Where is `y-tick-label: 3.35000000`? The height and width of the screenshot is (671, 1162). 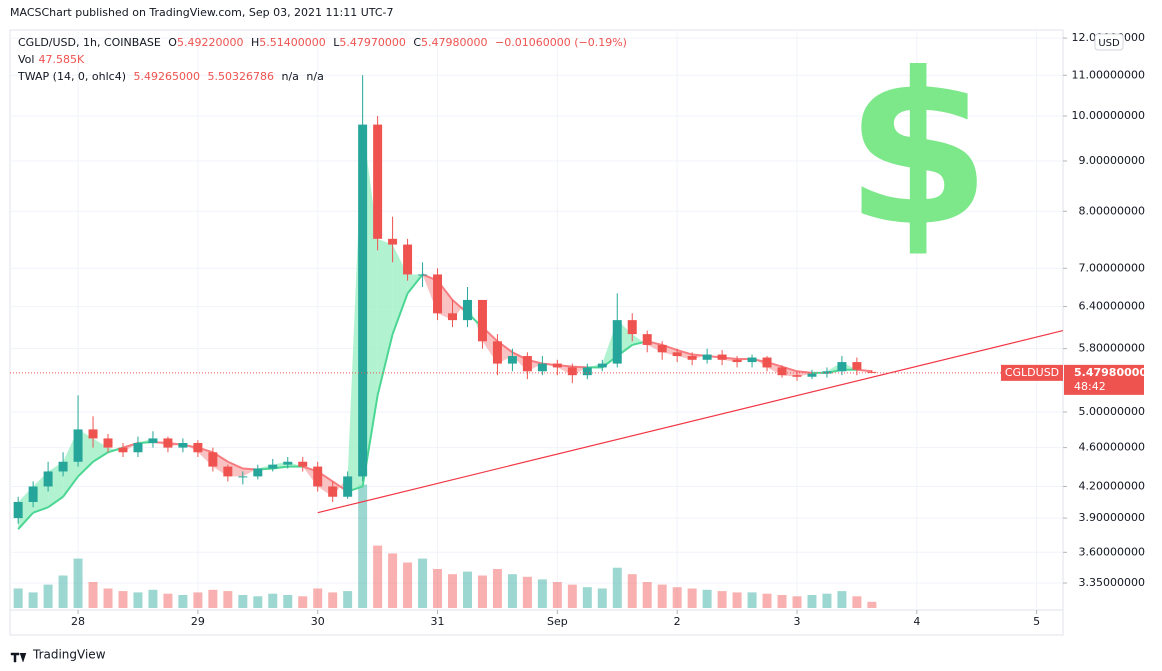 y-tick-label: 3.35000000 is located at coordinates (1112, 582).